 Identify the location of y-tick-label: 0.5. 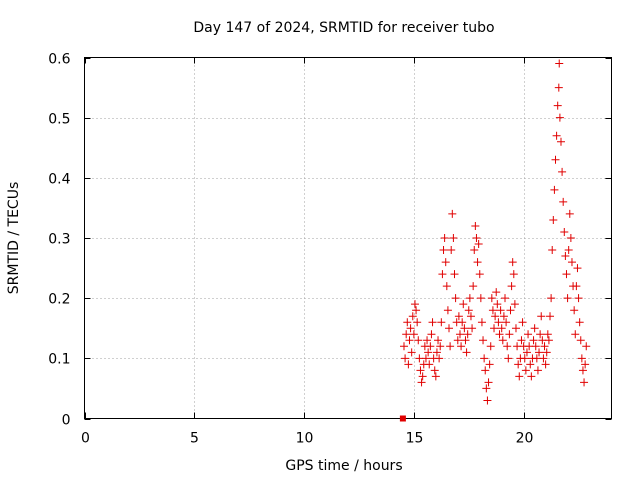
(59, 120).